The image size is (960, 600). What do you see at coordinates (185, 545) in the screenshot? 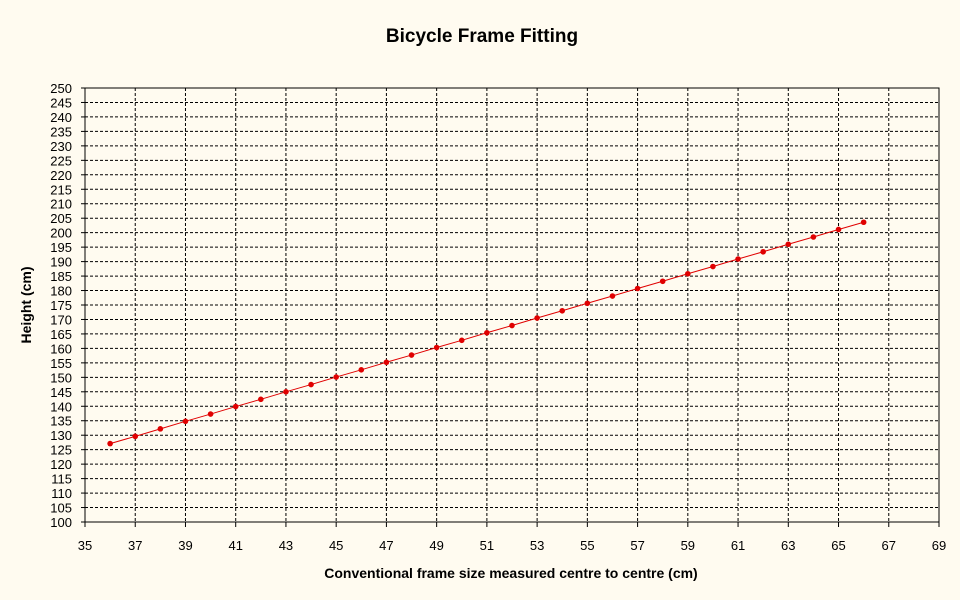
I see `x-tick-label: 39` at bounding box center [185, 545].